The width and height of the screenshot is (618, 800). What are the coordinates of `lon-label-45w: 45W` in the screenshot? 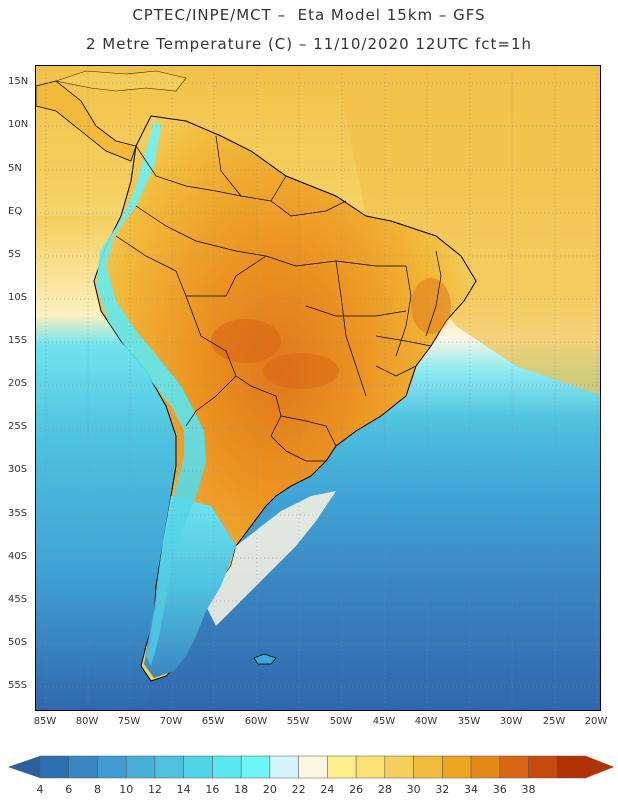 It's located at (384, 721).